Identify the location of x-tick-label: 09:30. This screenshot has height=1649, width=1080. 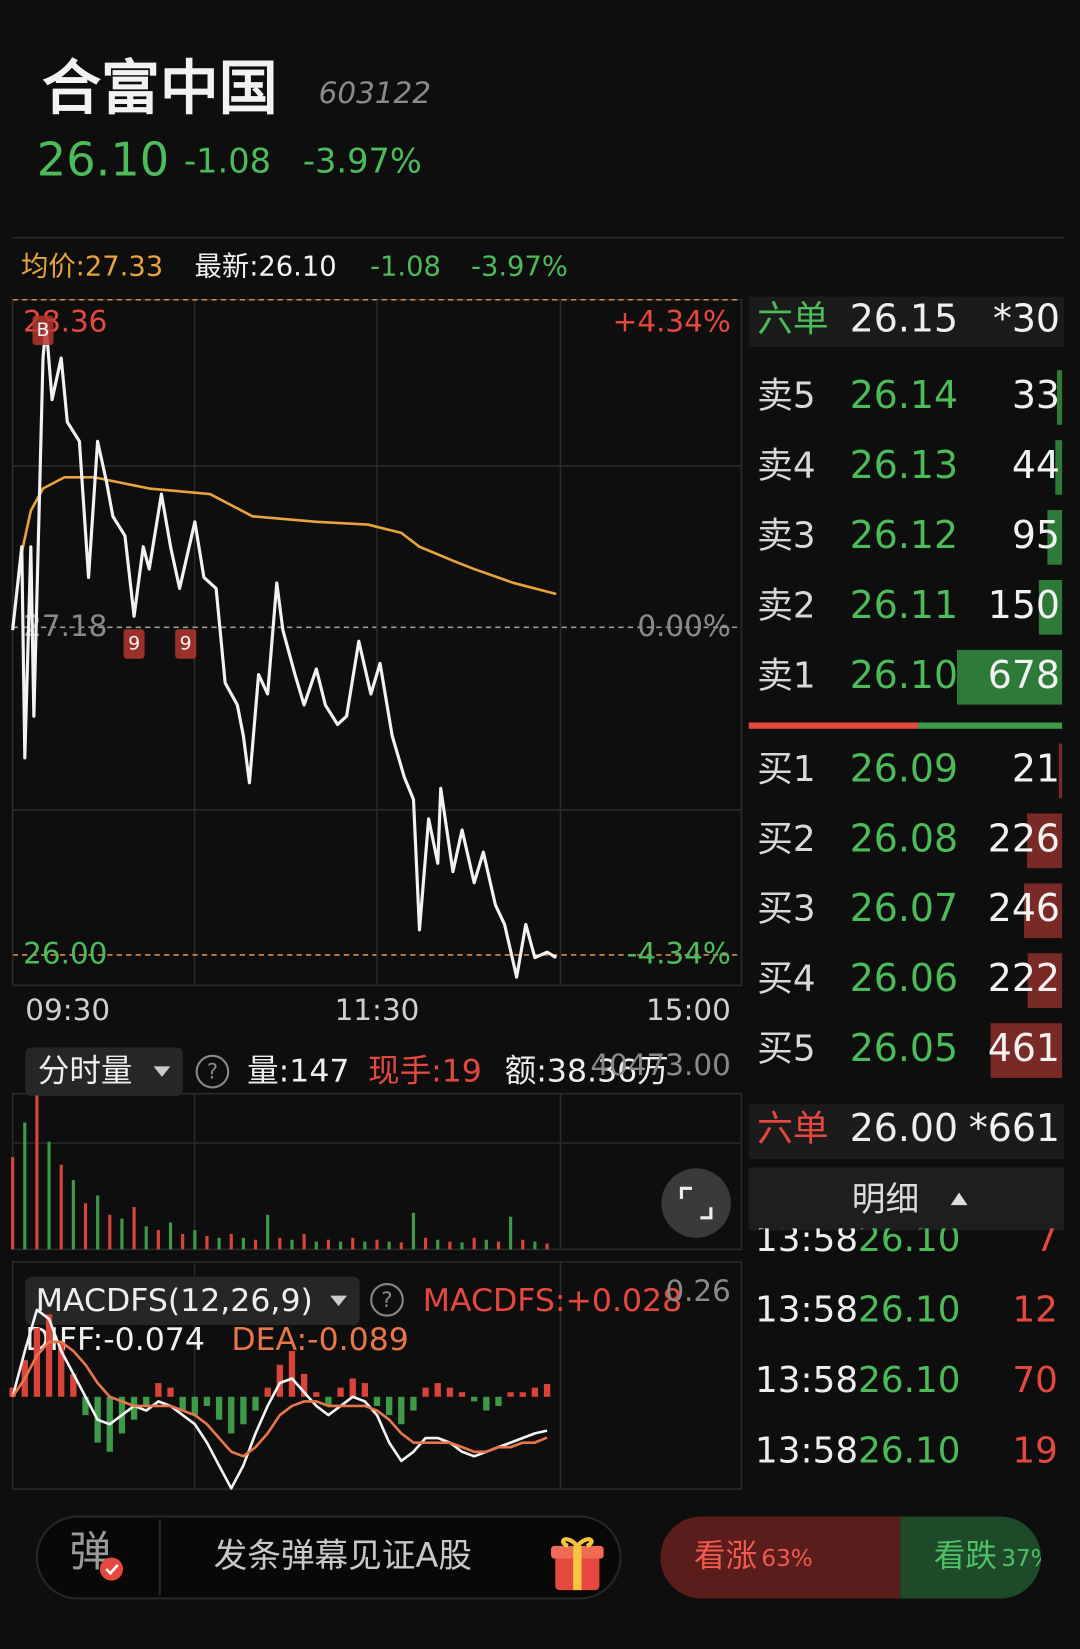
(67, 1010).